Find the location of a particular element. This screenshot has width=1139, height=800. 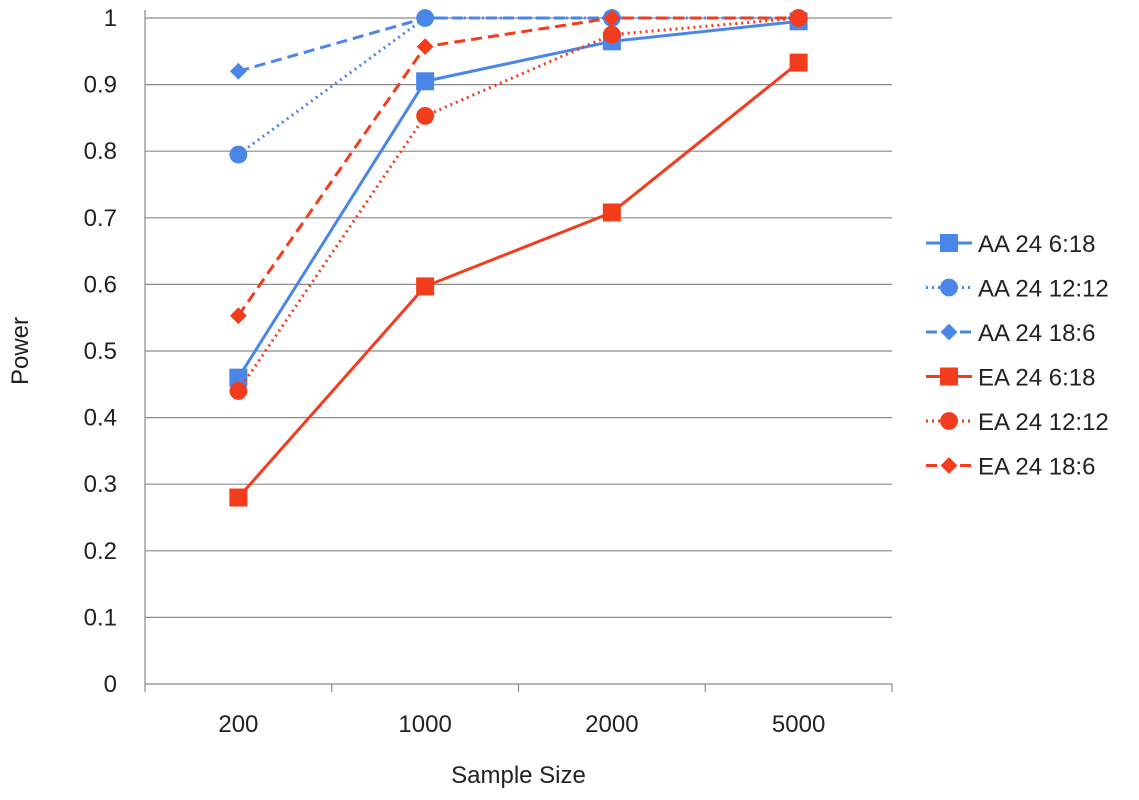

legend-item: EA 24 12:12 is located at coordinates (1017, 422).